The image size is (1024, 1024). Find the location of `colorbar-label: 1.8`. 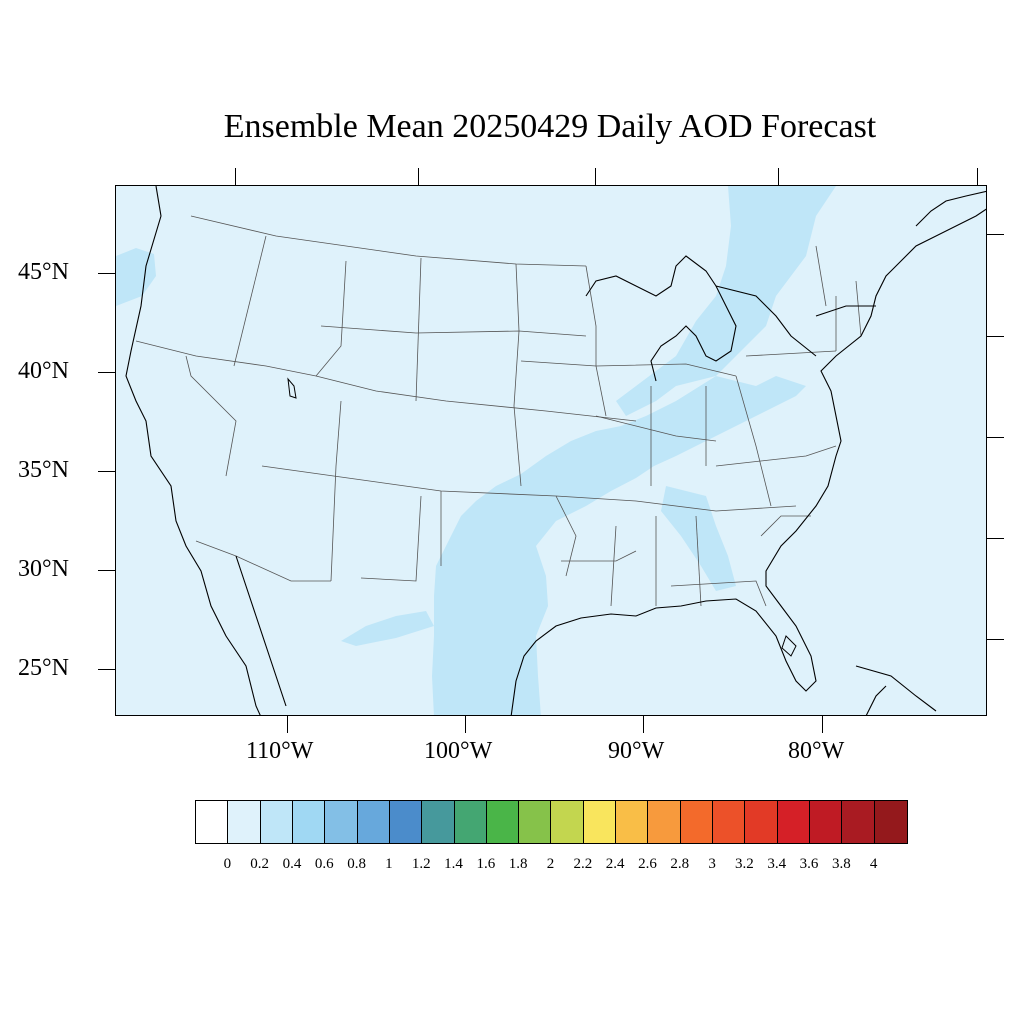

colorbar-label: 1.8 is located at coordinates (518, 864).